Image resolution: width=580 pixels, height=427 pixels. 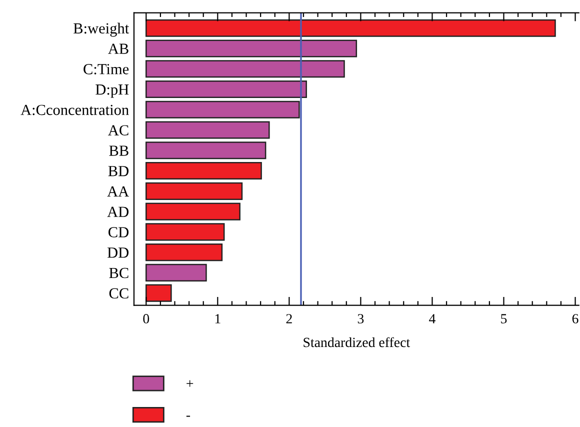 What do you see at coordinates (118, 293) in the screenshot?
I see `y-tick-label: CC` at bounding box center [118, 293].